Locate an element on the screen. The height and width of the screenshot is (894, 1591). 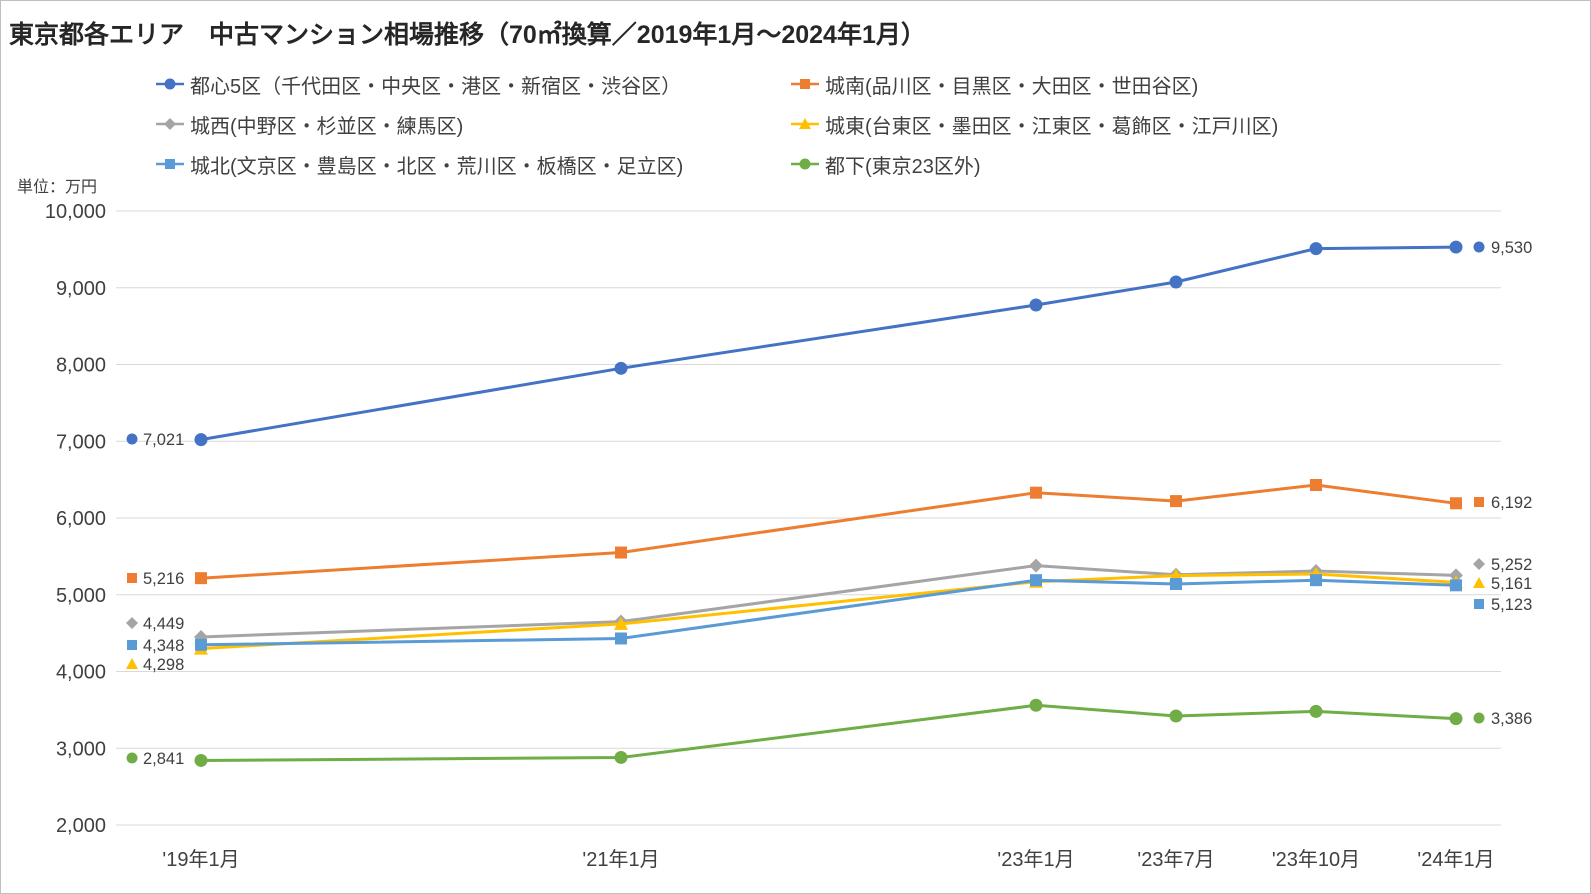
y-tick-label: 9,000 is located at coordinates (81, 289).